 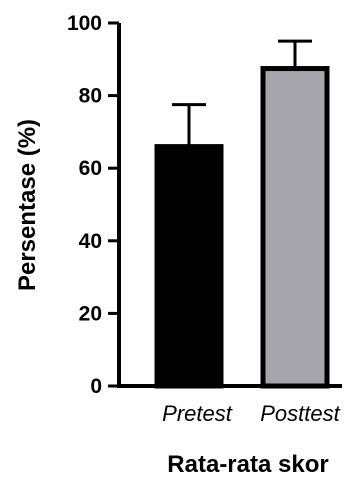 What do you see at coordinates (90, 241) in the screenshot?
I see `y-tick-label: 40` at bounding box center [90, 241].